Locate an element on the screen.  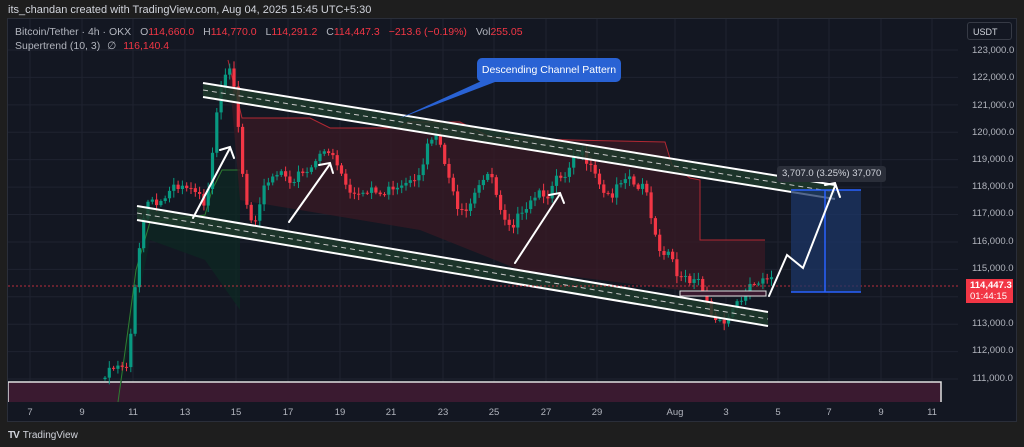
support-zone-box is located at coordinates (475, 391).